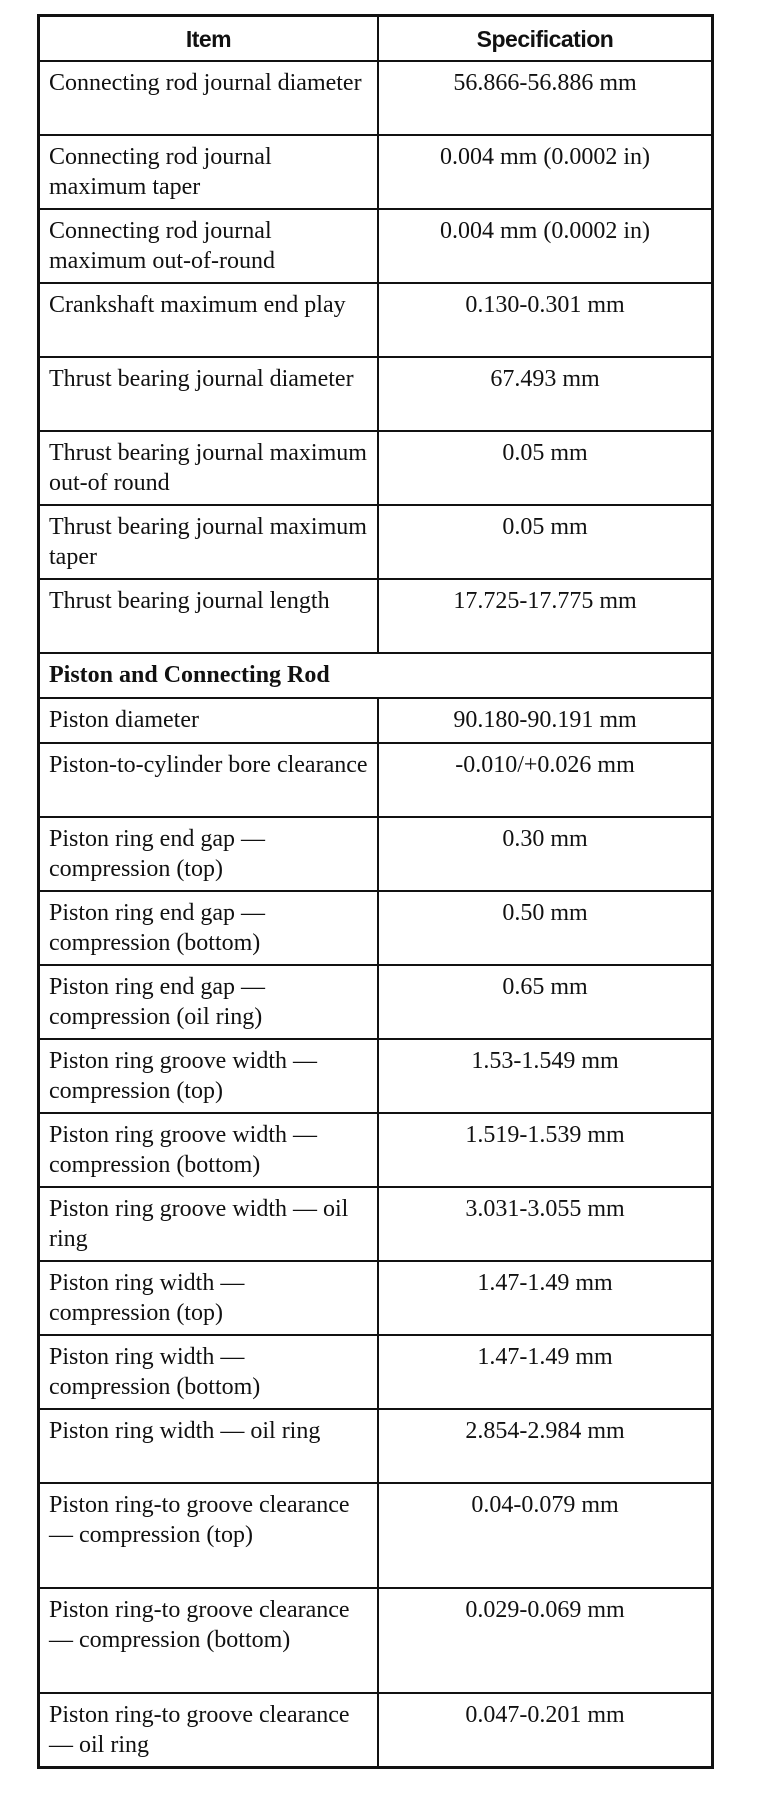 The width and height of the screenshot is (768, 1798). What do you see at coordinates (208, 542) in the screenshot?
I see `item-cell: Thrust bearing journal maximum taper` at bounding box center [208, 542].